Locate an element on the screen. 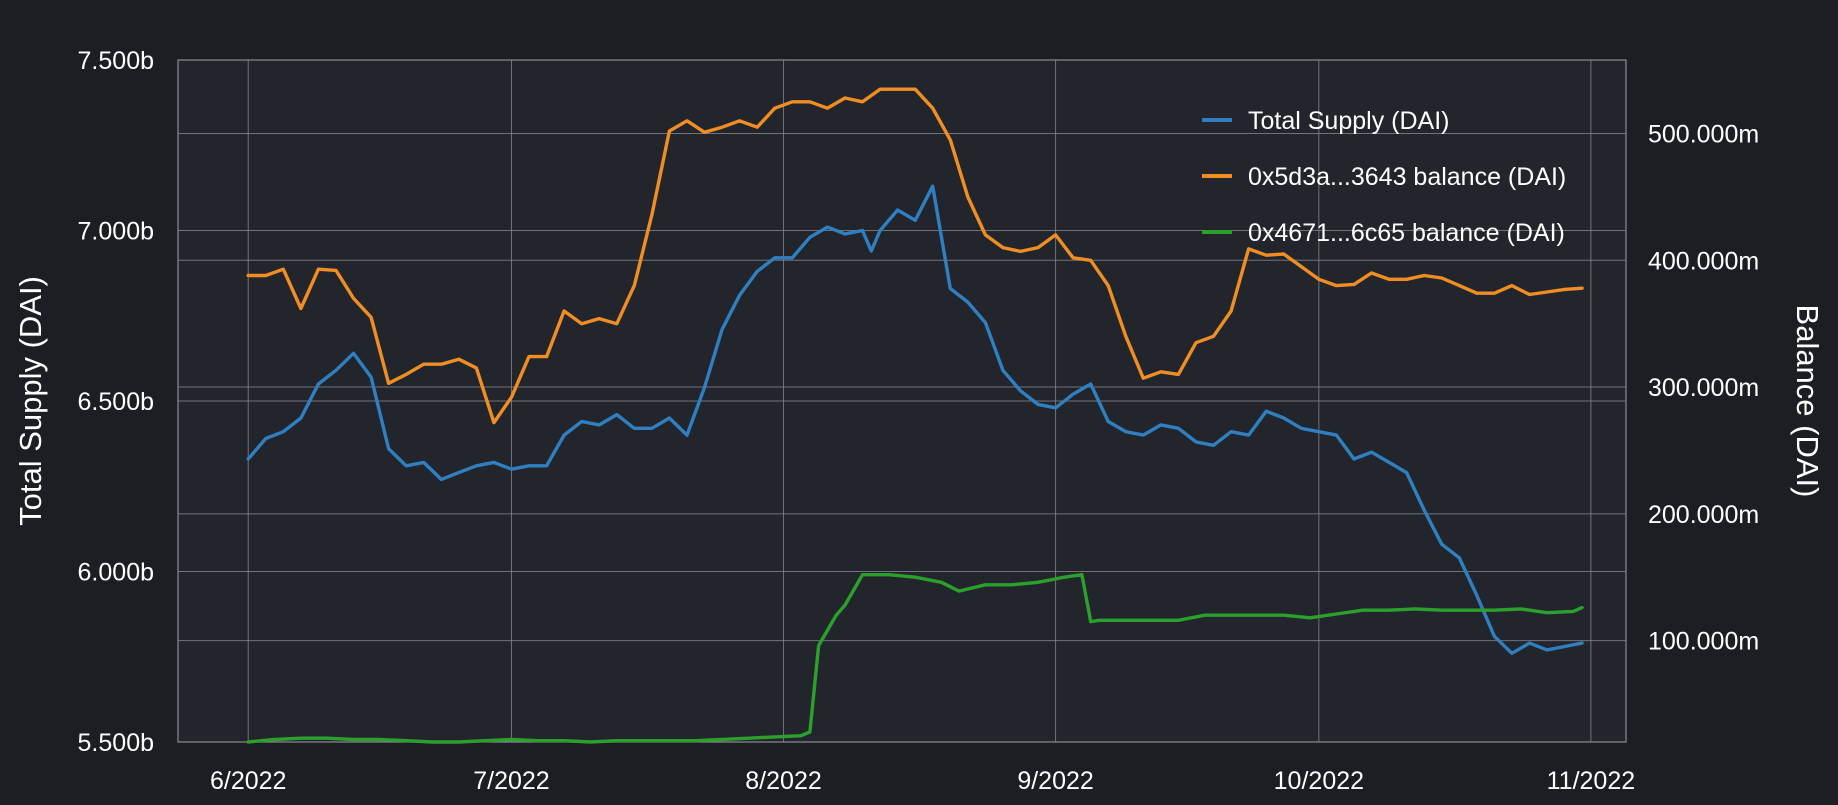 The image size is (1838, 805). y-left-tick-label: 7.500b is located at coordinates (116, 61).